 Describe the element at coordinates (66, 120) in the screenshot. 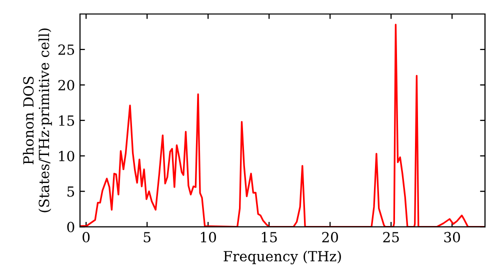

I see `y-tick-label: 15` at that location.